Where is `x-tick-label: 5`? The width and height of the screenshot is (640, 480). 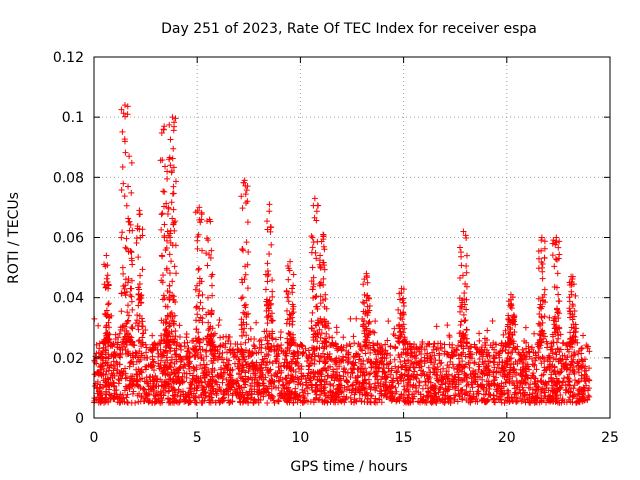 x-tick-label: 5 is located at coordinates (197, 438).